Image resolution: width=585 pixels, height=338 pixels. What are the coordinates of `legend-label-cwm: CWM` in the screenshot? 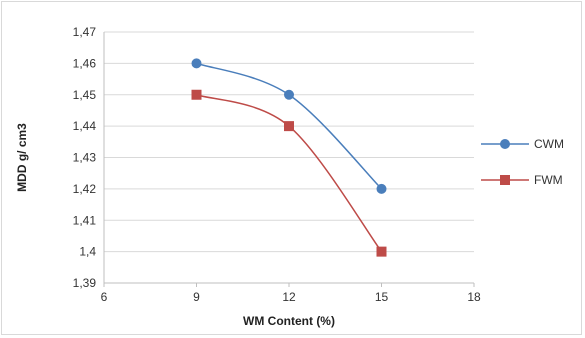 It's located at (549, 144).